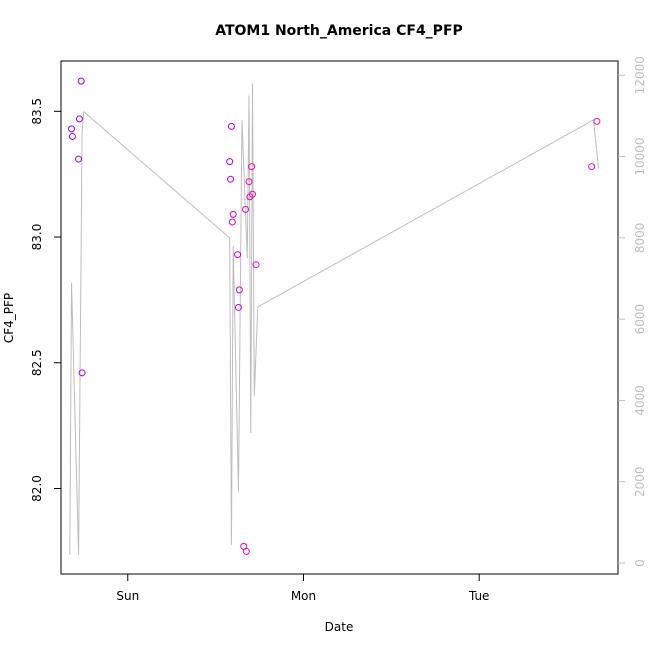 The image size is (650, 650). Describe the element at coordinates (339, 31) in the screenshot. I see `chart-title: ATOM1 North_America CF4_PFP` at that location.